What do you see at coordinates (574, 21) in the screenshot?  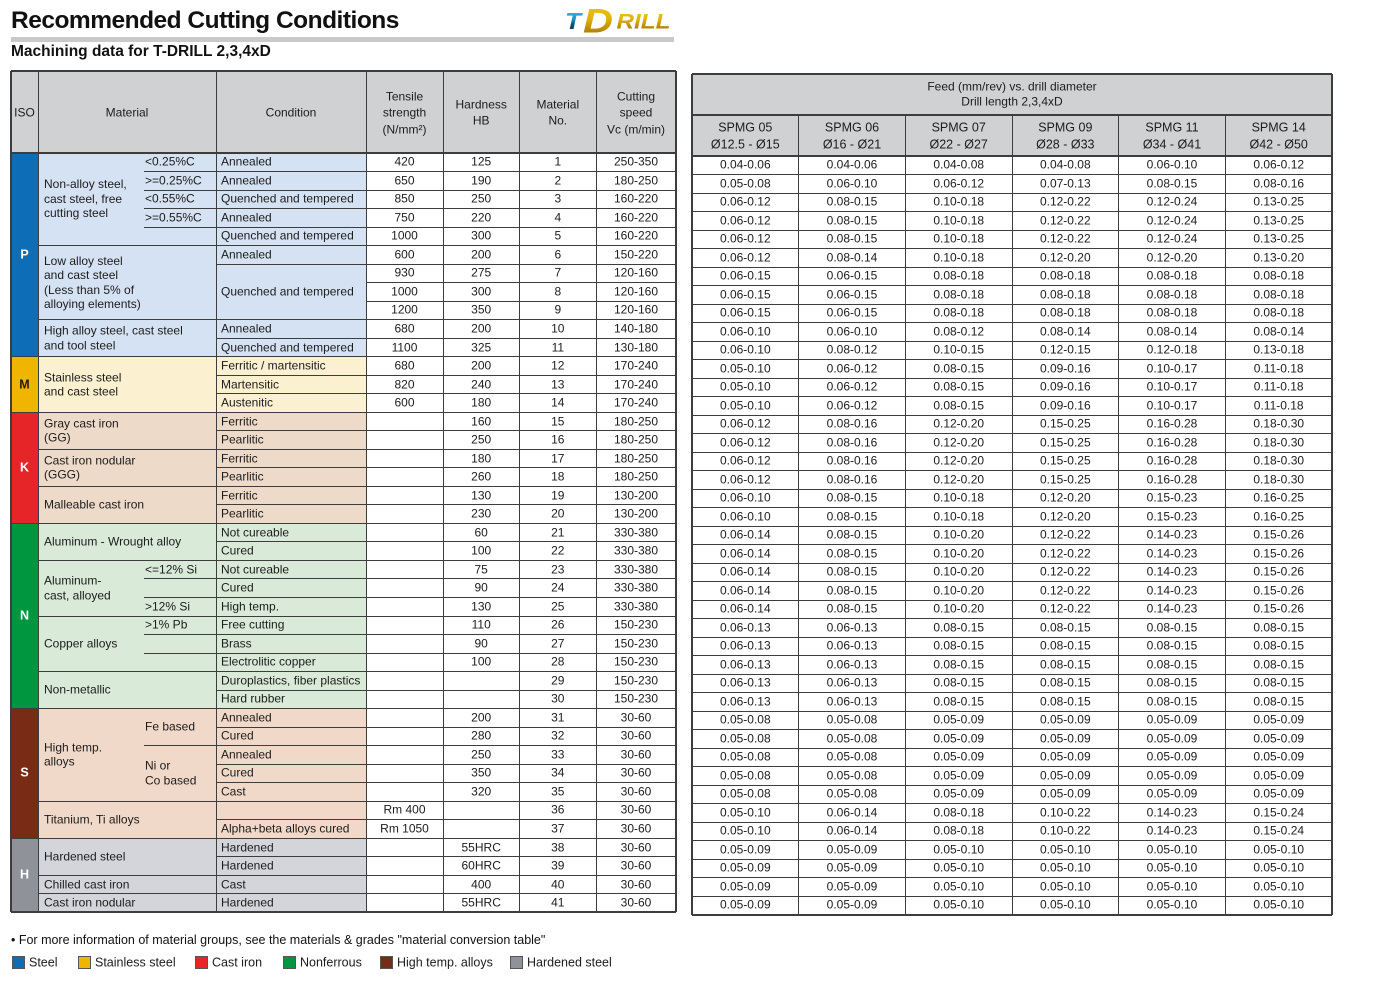 I see `svg-text: T` at bounding box center [574, 21].